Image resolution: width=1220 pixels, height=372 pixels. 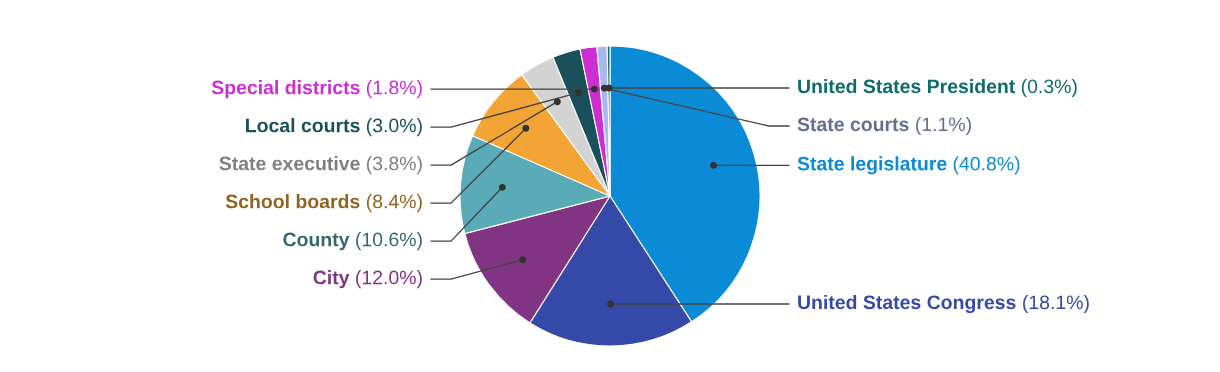 What do you see at coordinates (303, 125) in the screenshot?
I see `slice-label: Local courts` at bounding box center [303, 125].